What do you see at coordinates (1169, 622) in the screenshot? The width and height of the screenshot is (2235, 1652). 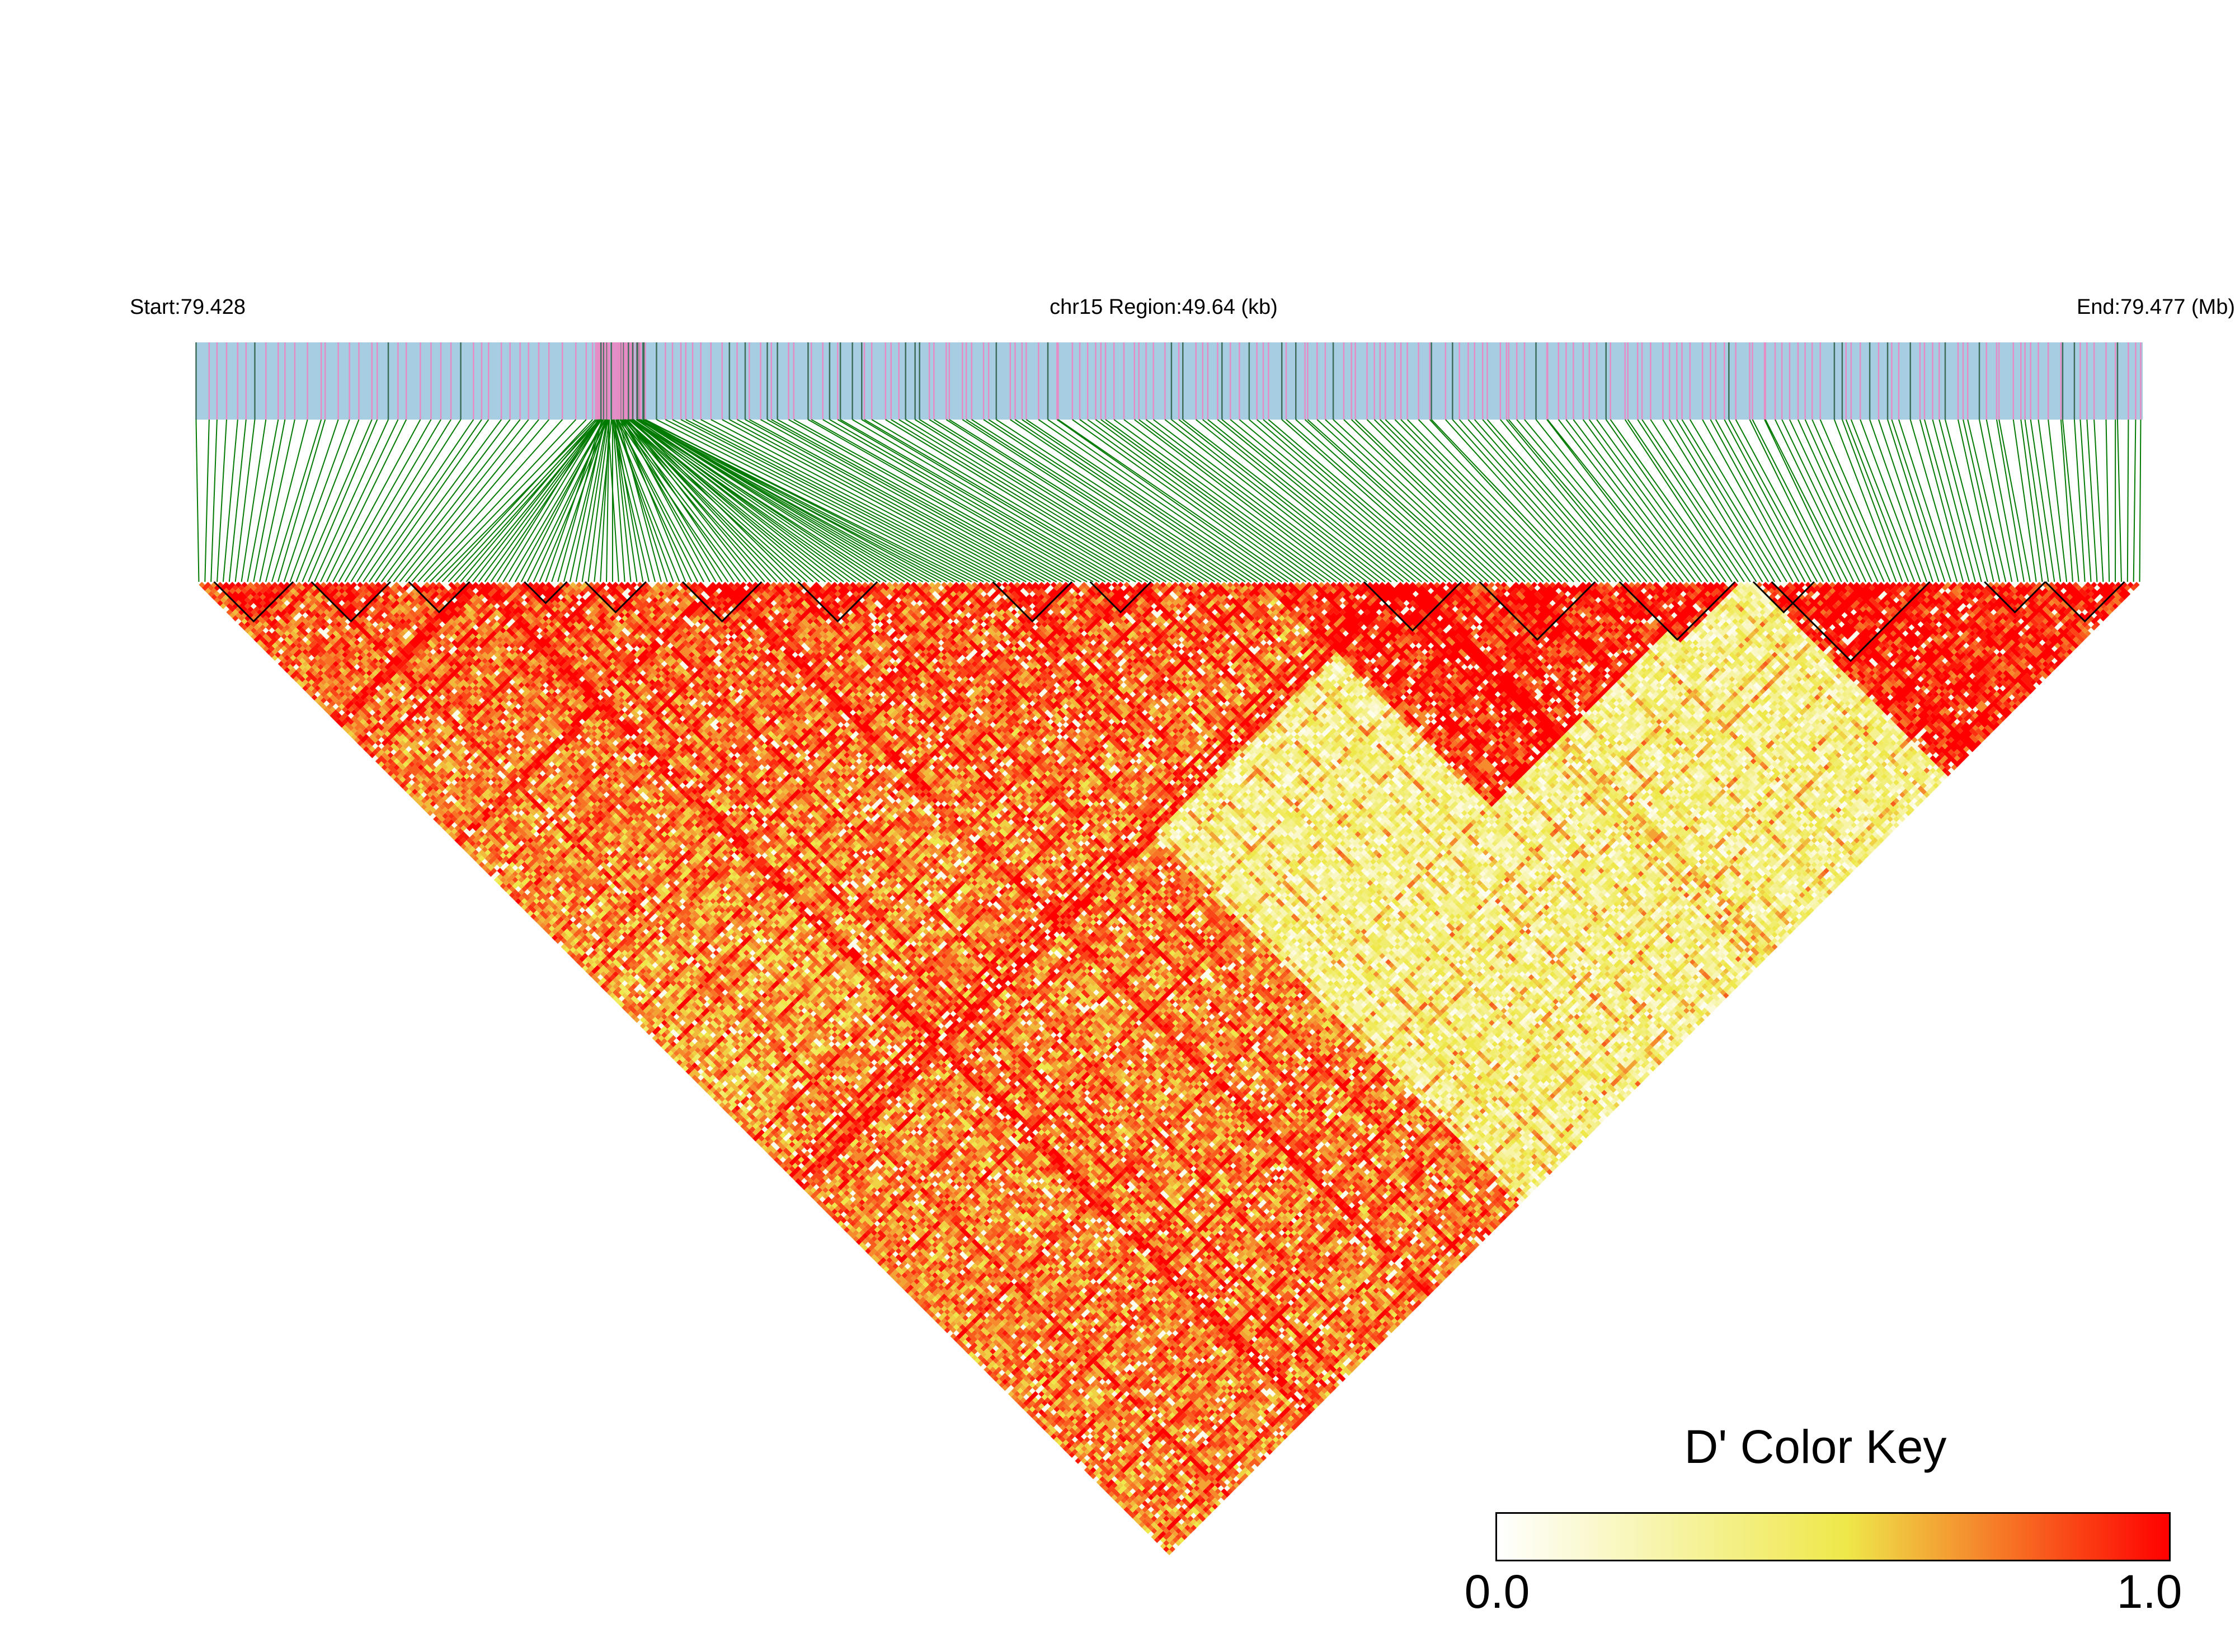 I see `haplotype-block-outlines` at bounding box center [1169, 622].